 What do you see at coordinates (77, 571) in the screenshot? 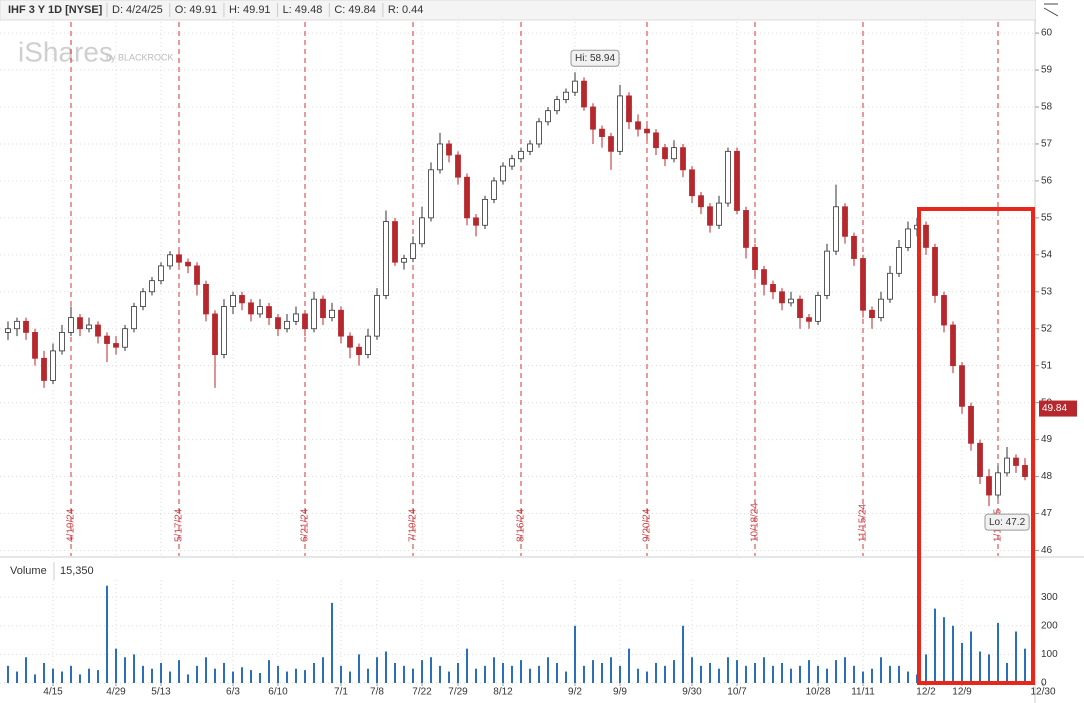
I see `volume-current: 15,350` at bounding box center [77, 571].